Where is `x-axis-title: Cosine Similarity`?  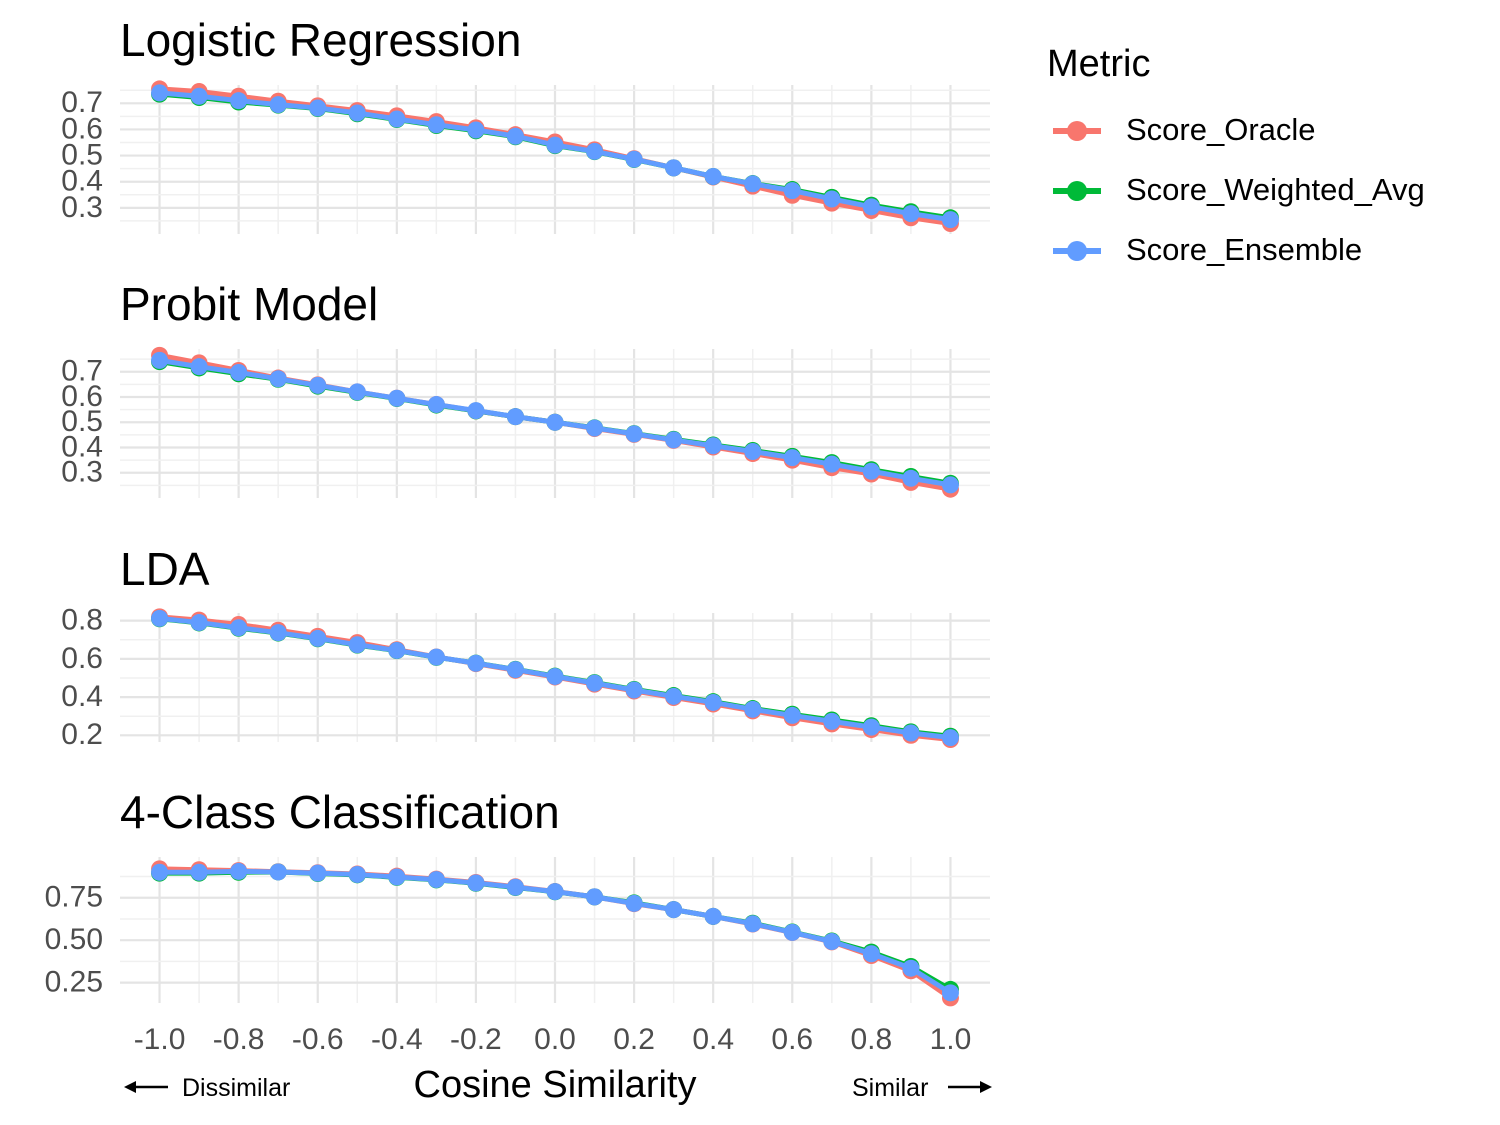 x-axis-title: Cosine Similarity is located at coordinates (555, 1085).